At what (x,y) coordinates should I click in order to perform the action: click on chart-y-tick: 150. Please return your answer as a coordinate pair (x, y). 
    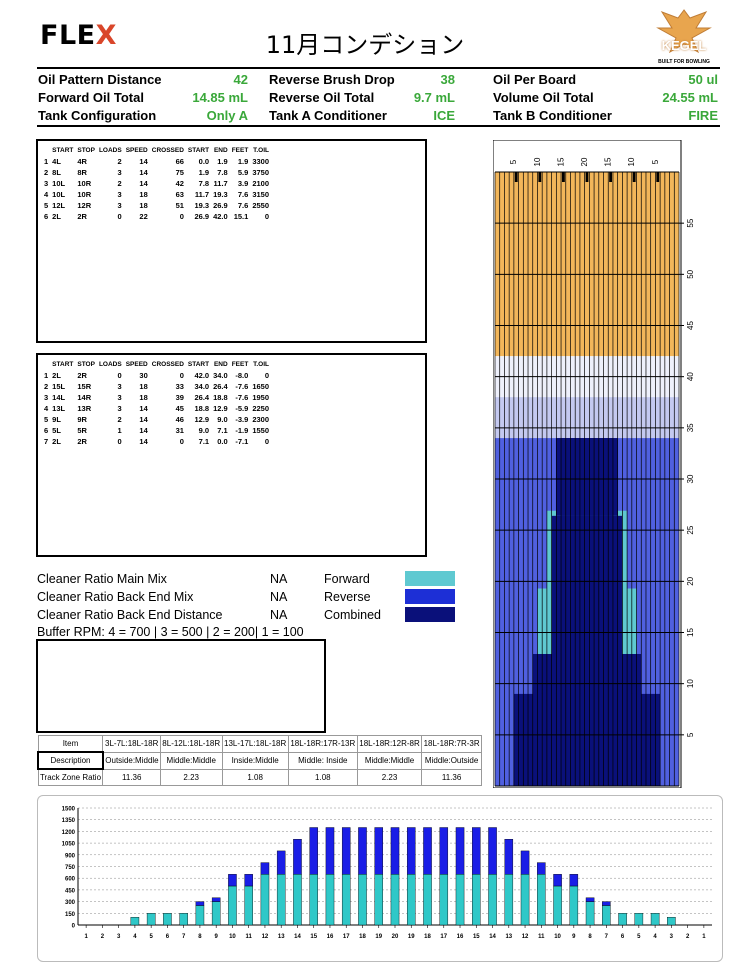
    Looking at the image, I should click on (70, 915).